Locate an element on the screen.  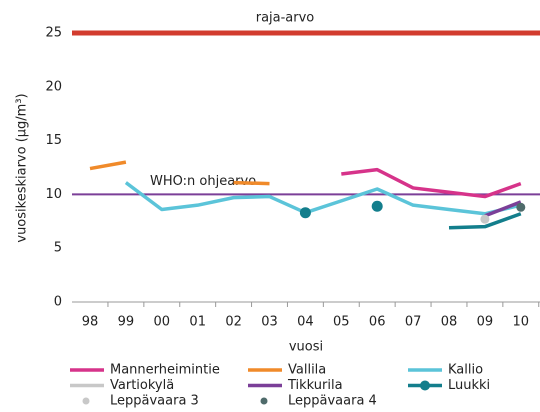
reference-label: raja-arvo is located at coordinates (285, 18).